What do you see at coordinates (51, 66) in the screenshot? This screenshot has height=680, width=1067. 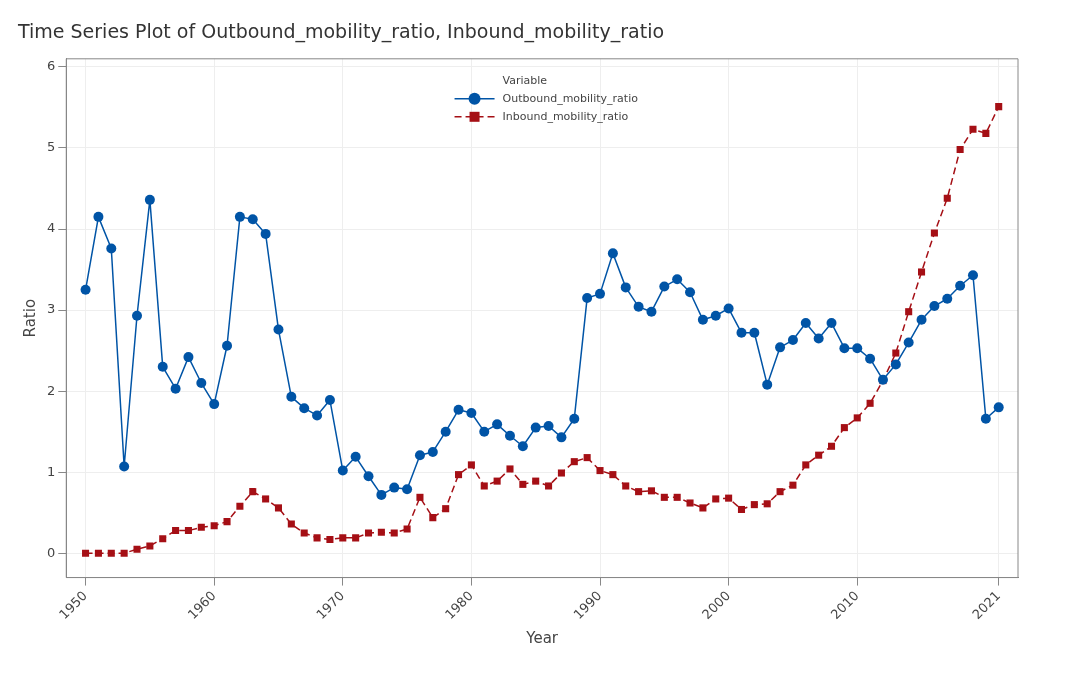 I see `y-tick-label: 6` at bounding box center [51, 66].